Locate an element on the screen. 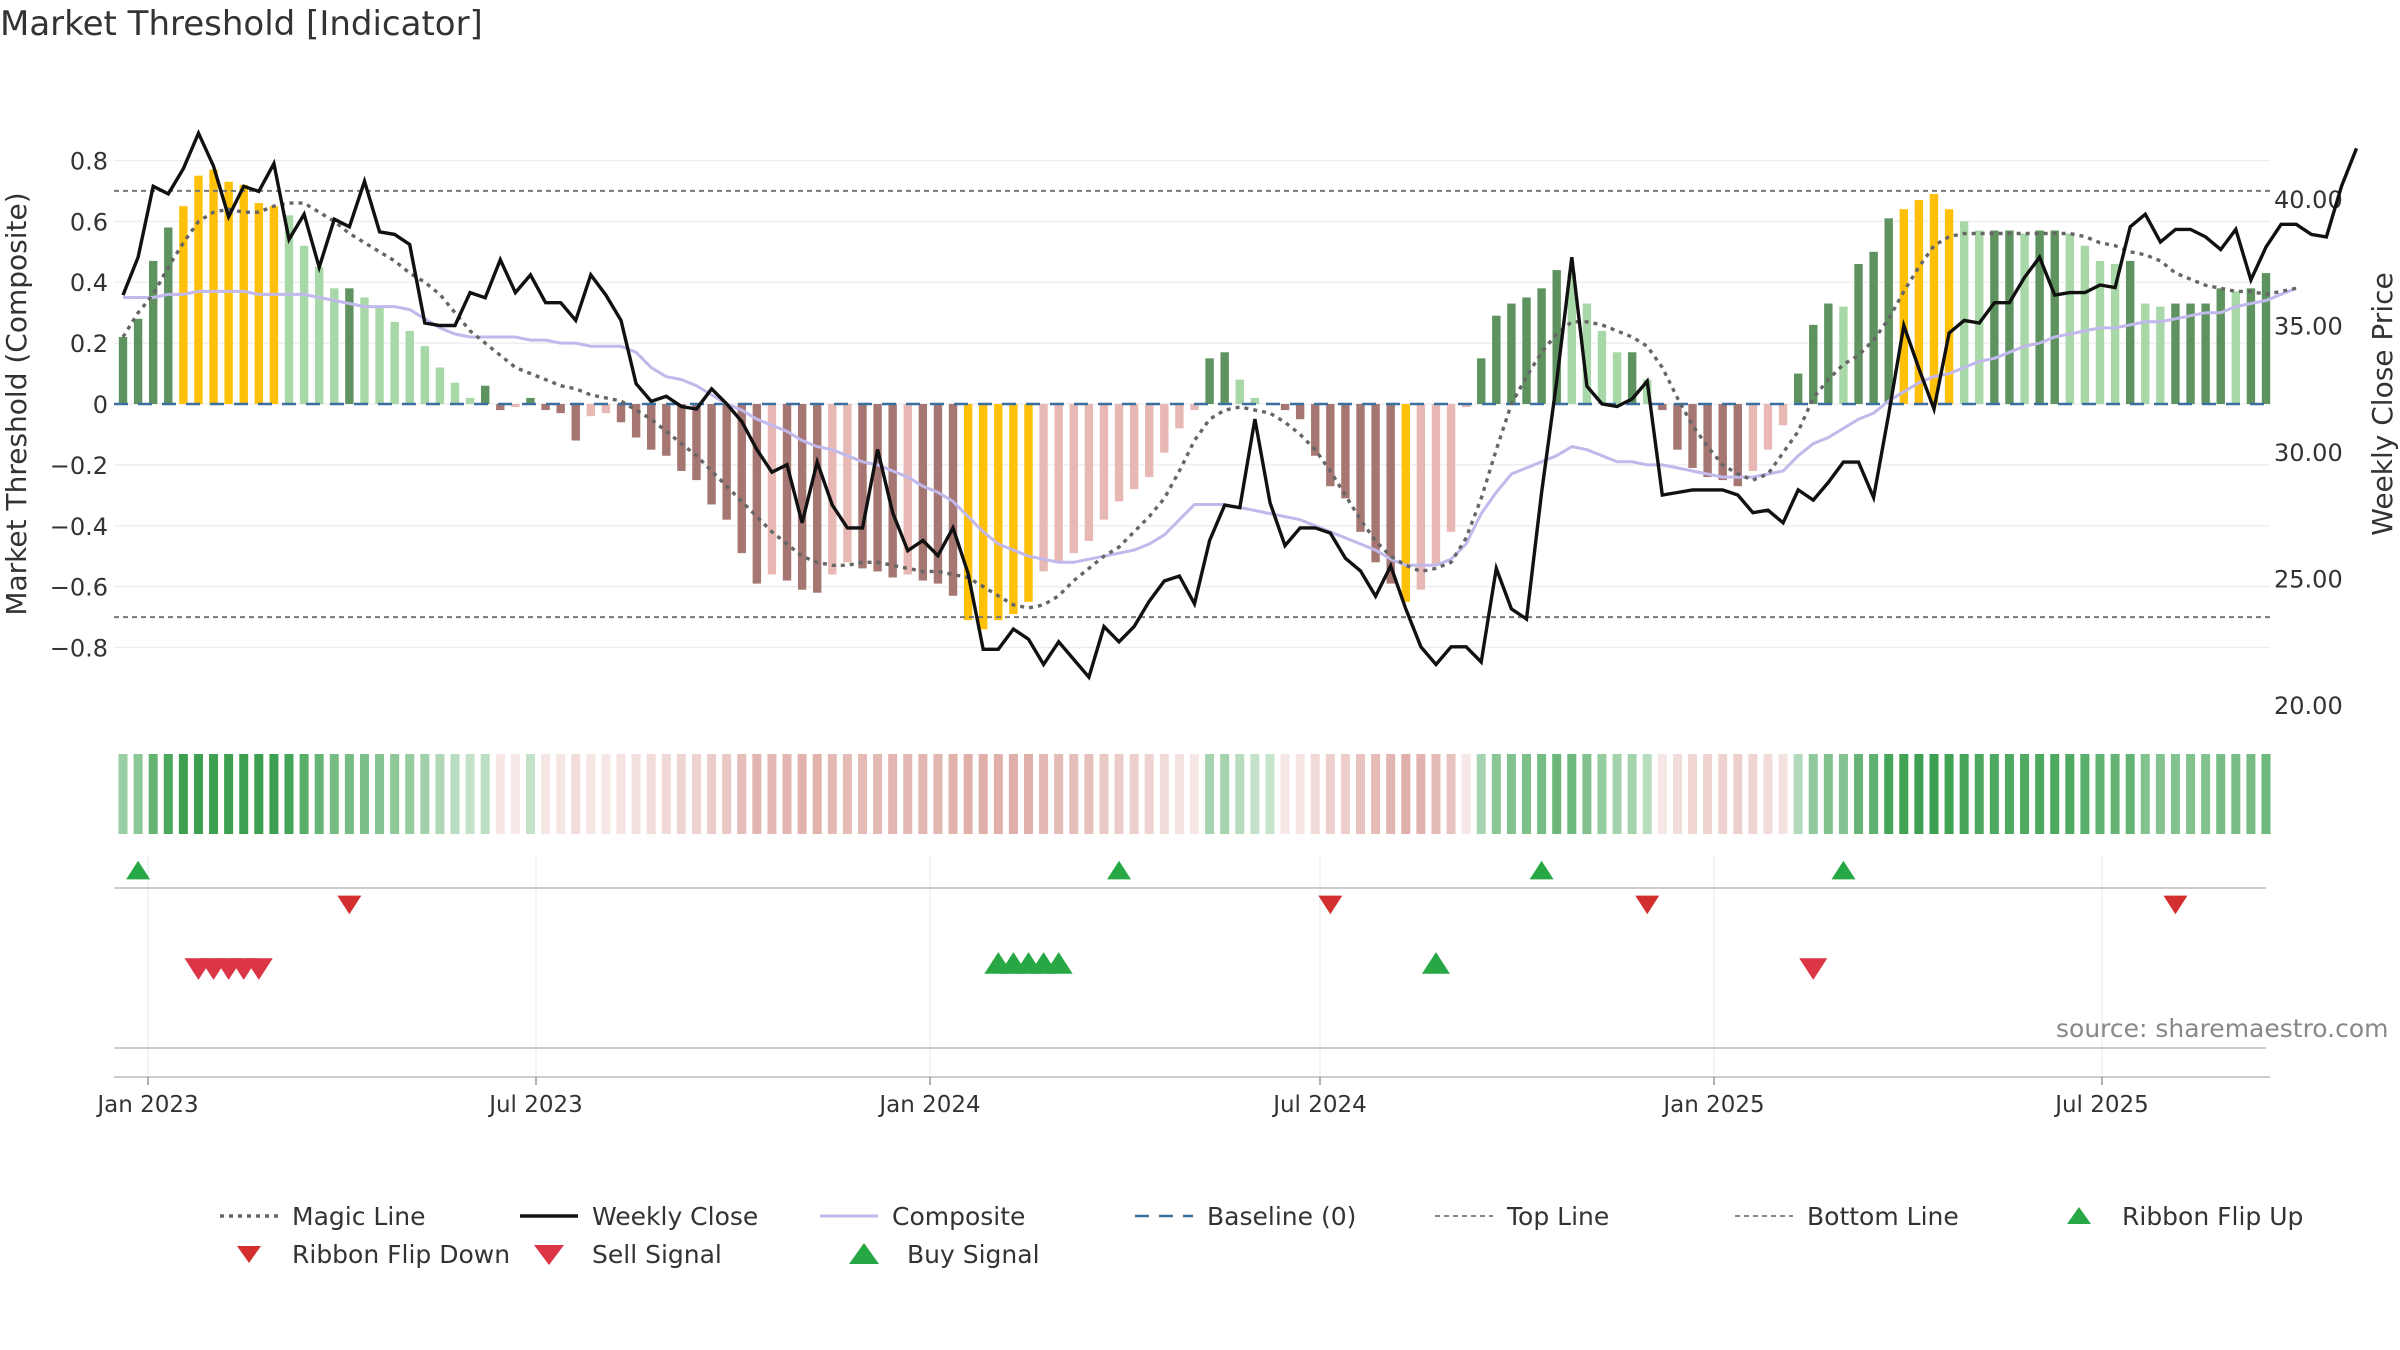  x-tick-label: Jul 2024 is located at coordinates (1319, 1105).